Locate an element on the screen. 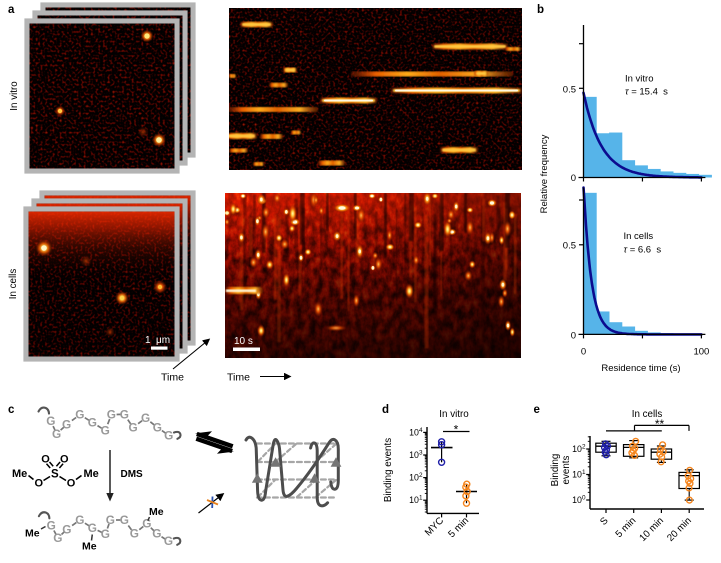 This screenshot has height=563, width=721. svg-text: DMS is located at coordinates (132, 474).